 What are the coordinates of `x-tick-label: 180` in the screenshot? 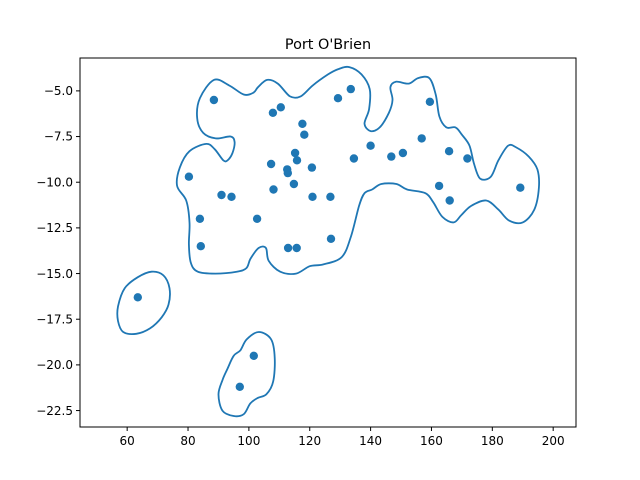 It's located at (492, 441).